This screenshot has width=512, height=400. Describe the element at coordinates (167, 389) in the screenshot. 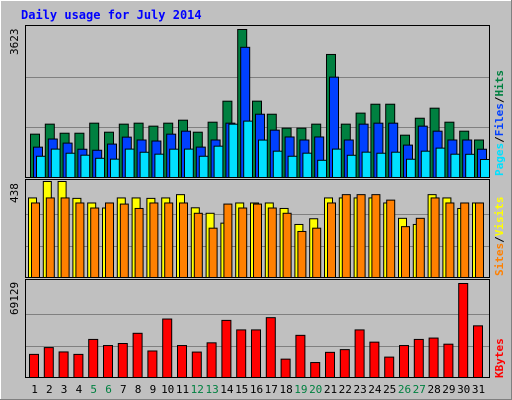

I see `day-label-10: 10` at that location.